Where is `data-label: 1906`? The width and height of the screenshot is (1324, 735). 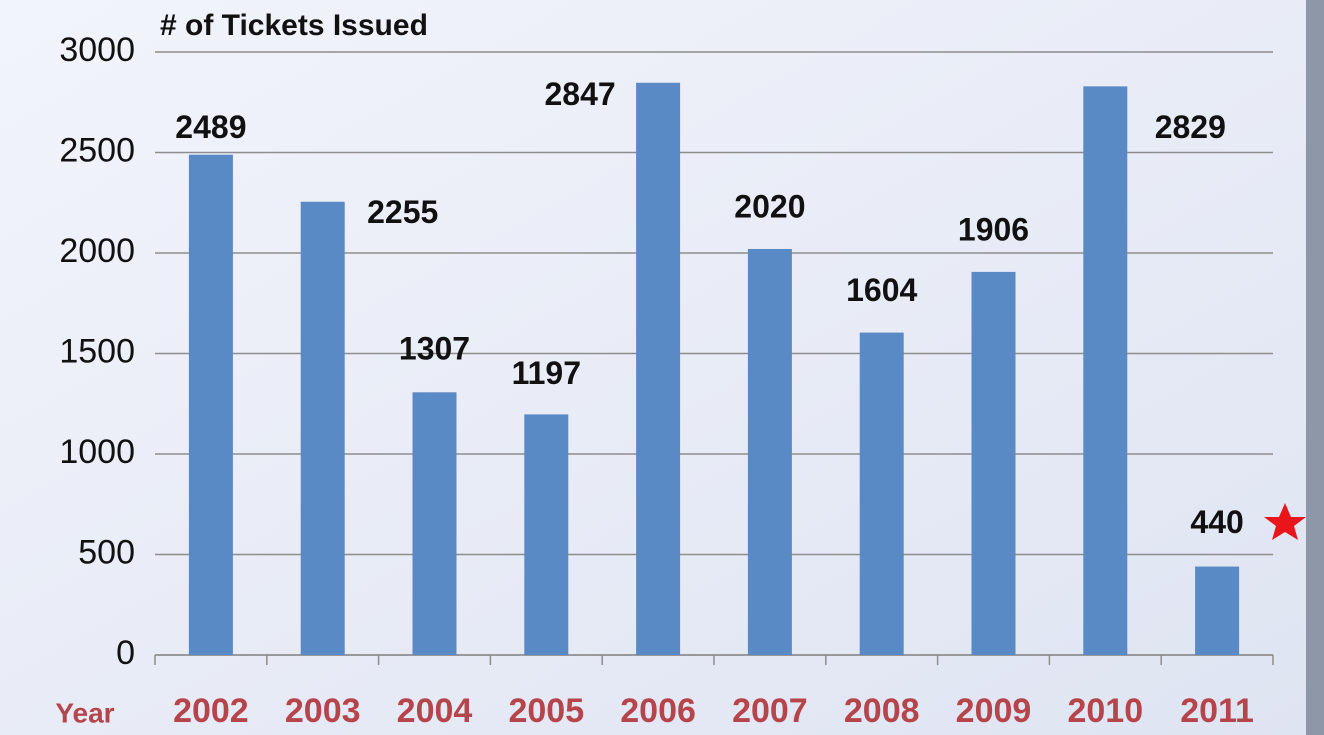 data-label: 1906 is located at coordinates (993, 229).